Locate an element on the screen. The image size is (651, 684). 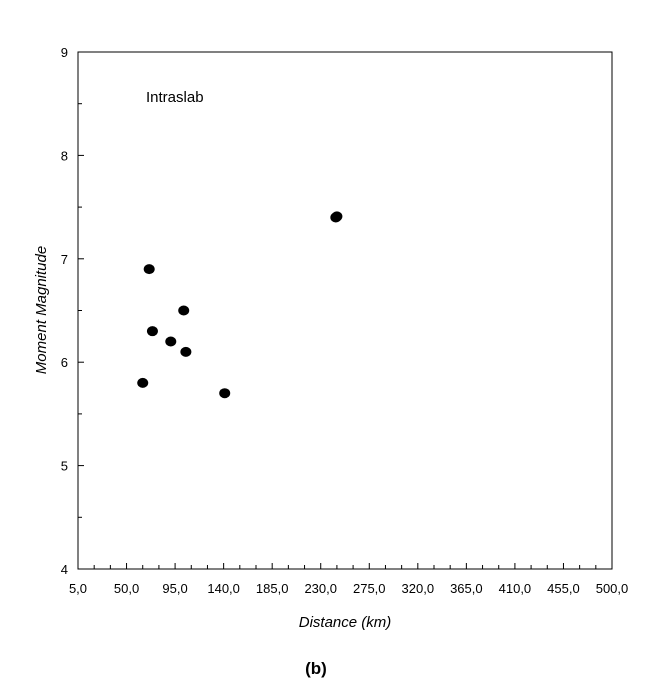
x-tick-label: 500,0 is located at coordinates (612, 588).